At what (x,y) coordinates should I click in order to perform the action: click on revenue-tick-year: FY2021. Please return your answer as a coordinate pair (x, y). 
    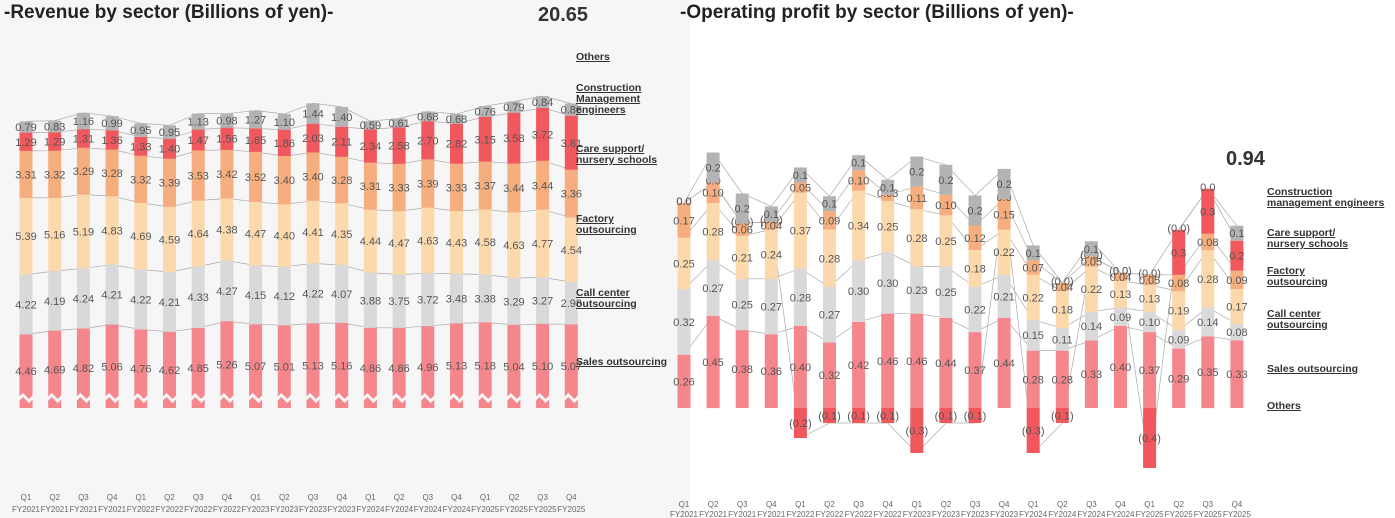
    Looking at the image, I should click on (26, 509).